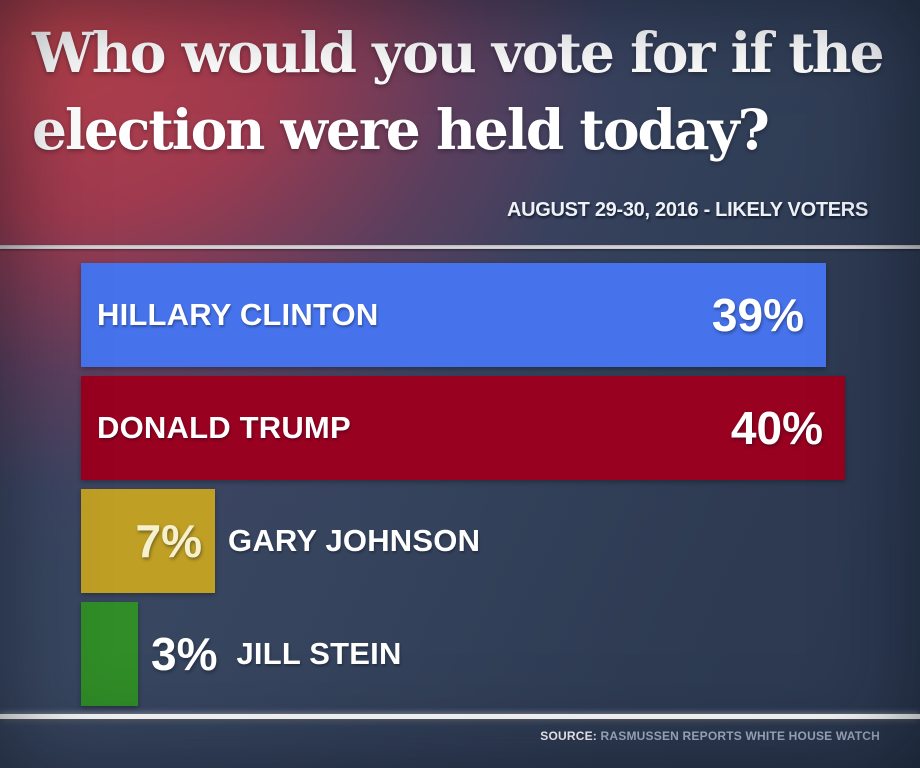 This screenshot has width=920, height=768. What do you see at coordinates (458, 52) in the screenshot?
I see `title-line-1: Who would you vote for if the` at bounding box center [458, 52].